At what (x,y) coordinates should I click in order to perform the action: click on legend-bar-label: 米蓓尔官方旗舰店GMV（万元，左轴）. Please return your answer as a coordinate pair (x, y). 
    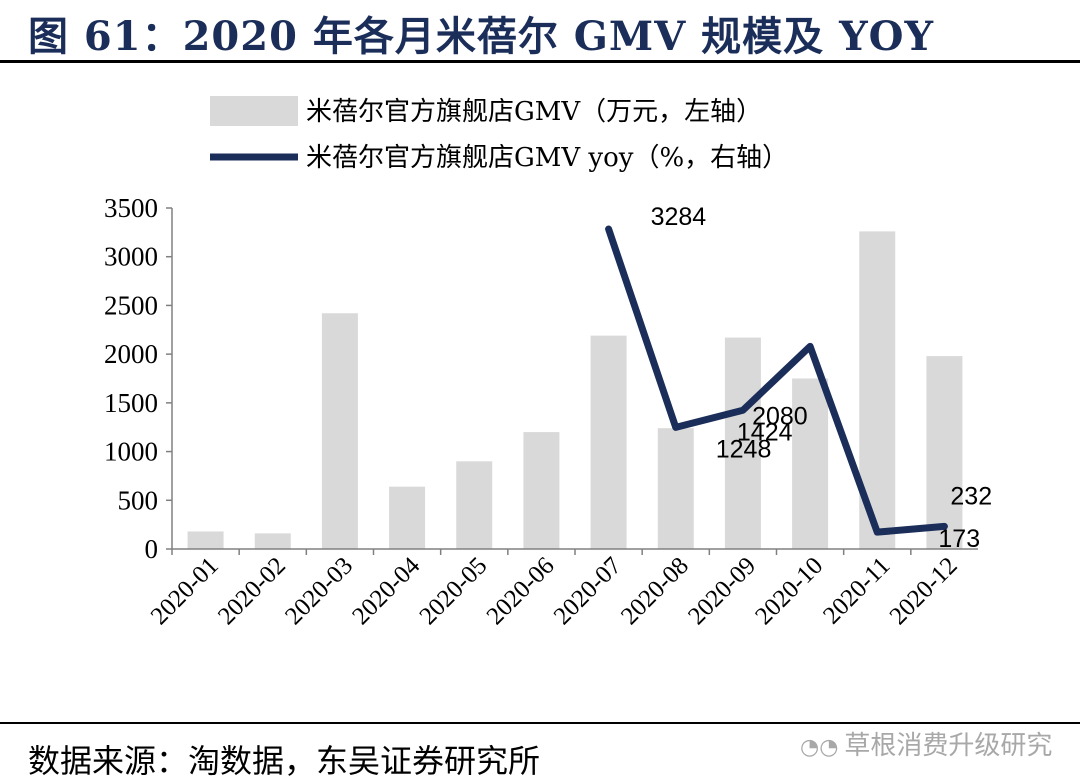
    Looking at the image, I should click on (534, 112).